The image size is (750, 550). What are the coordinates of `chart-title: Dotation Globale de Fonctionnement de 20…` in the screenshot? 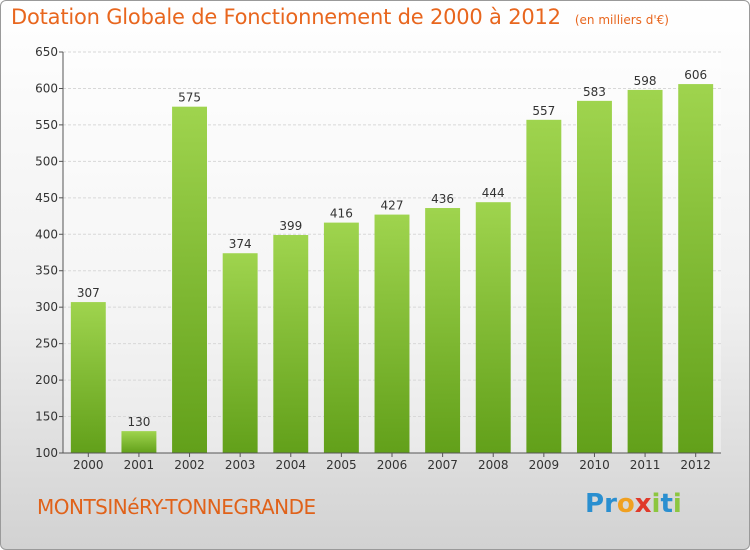 It's located at (340, 17).